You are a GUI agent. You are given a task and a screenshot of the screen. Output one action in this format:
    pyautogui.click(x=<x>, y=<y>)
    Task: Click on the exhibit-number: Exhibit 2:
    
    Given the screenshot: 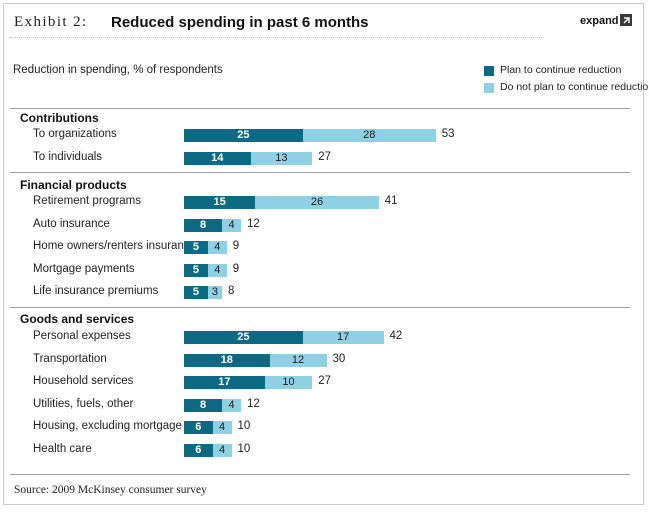 What is the action you would take?
    pyautogui.click(x=51, y=22)
    